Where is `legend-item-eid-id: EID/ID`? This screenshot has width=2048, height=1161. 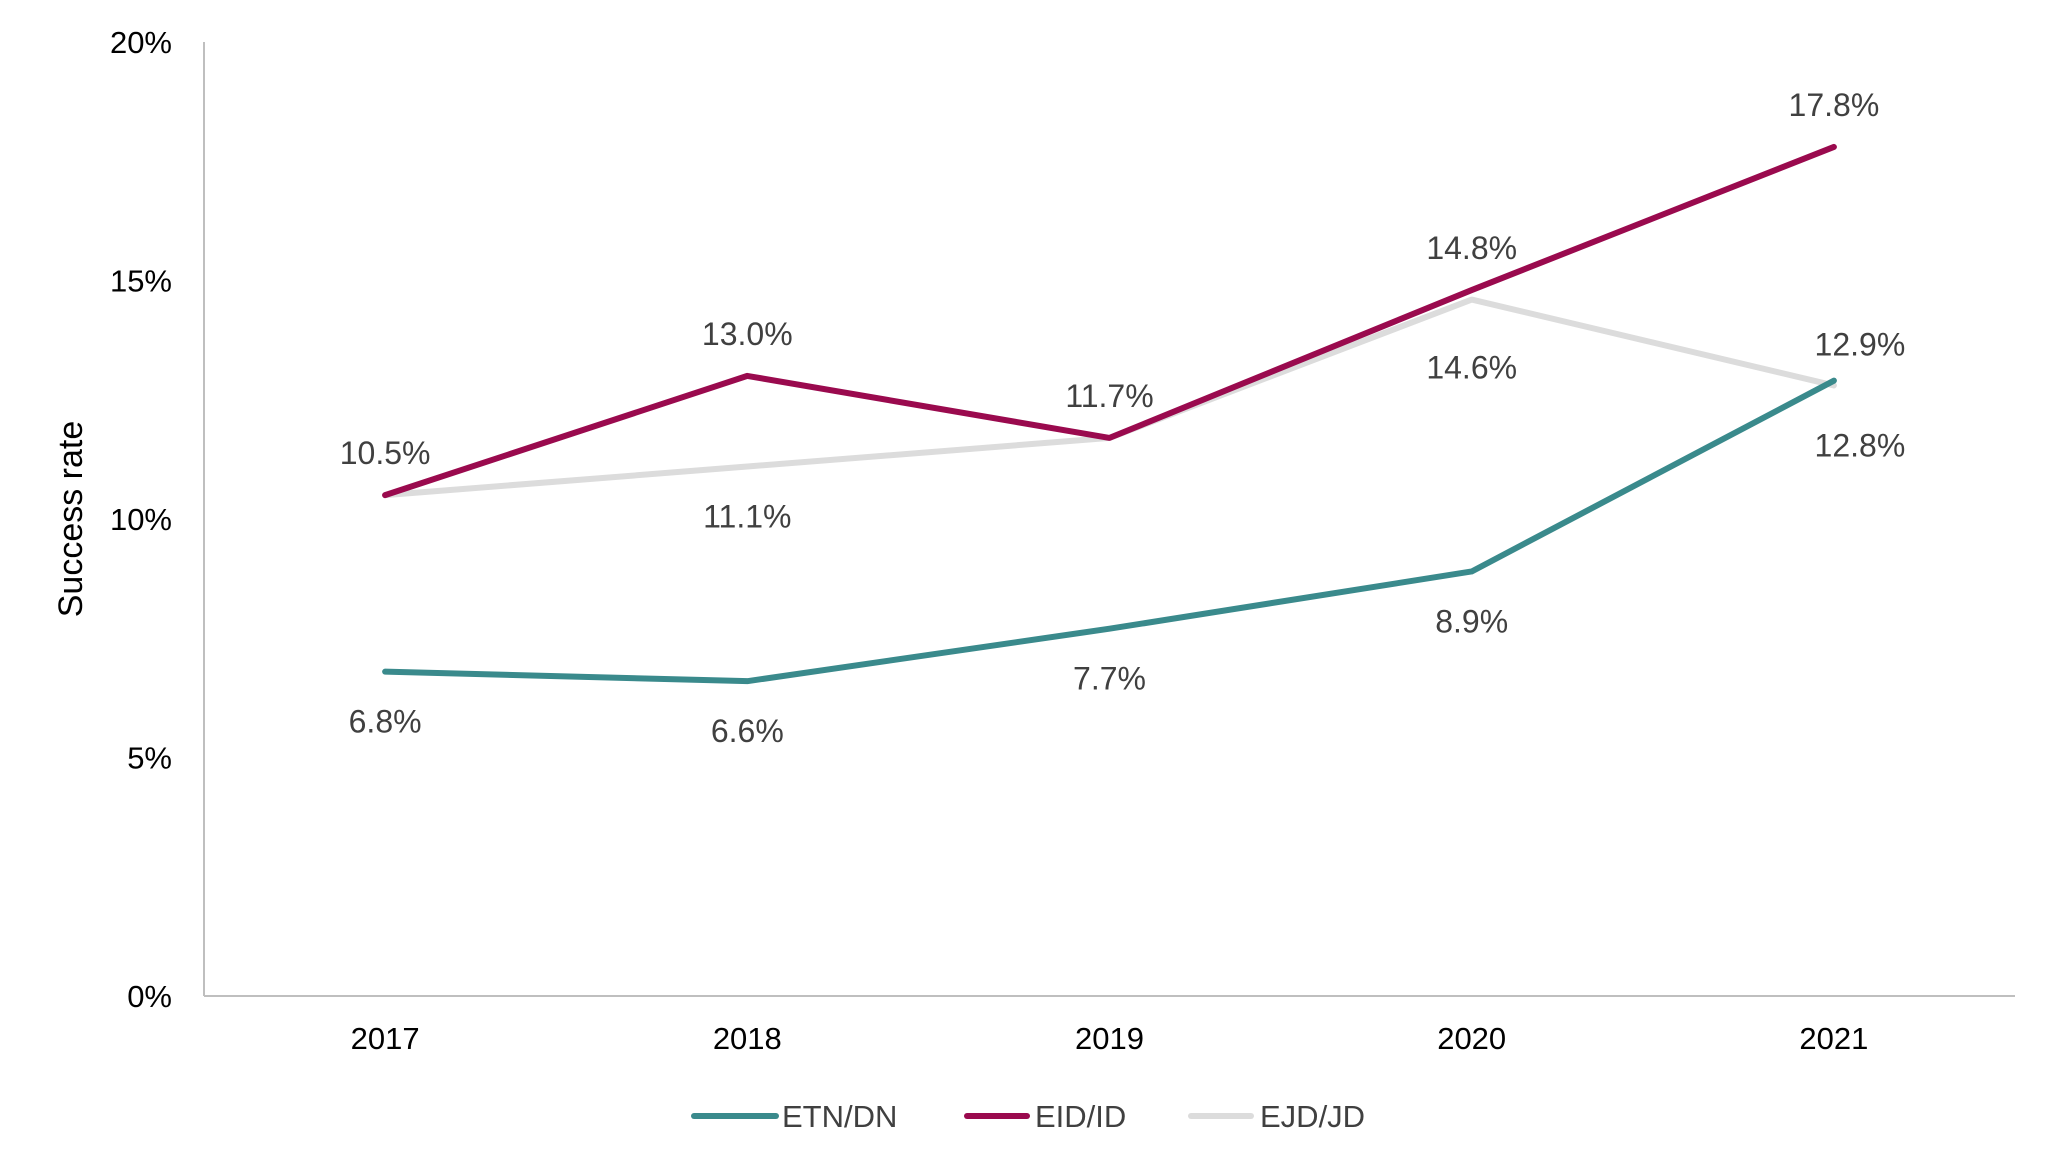
legend-item-eid-id: EID/ID is located at coordinates (1045, 1116).